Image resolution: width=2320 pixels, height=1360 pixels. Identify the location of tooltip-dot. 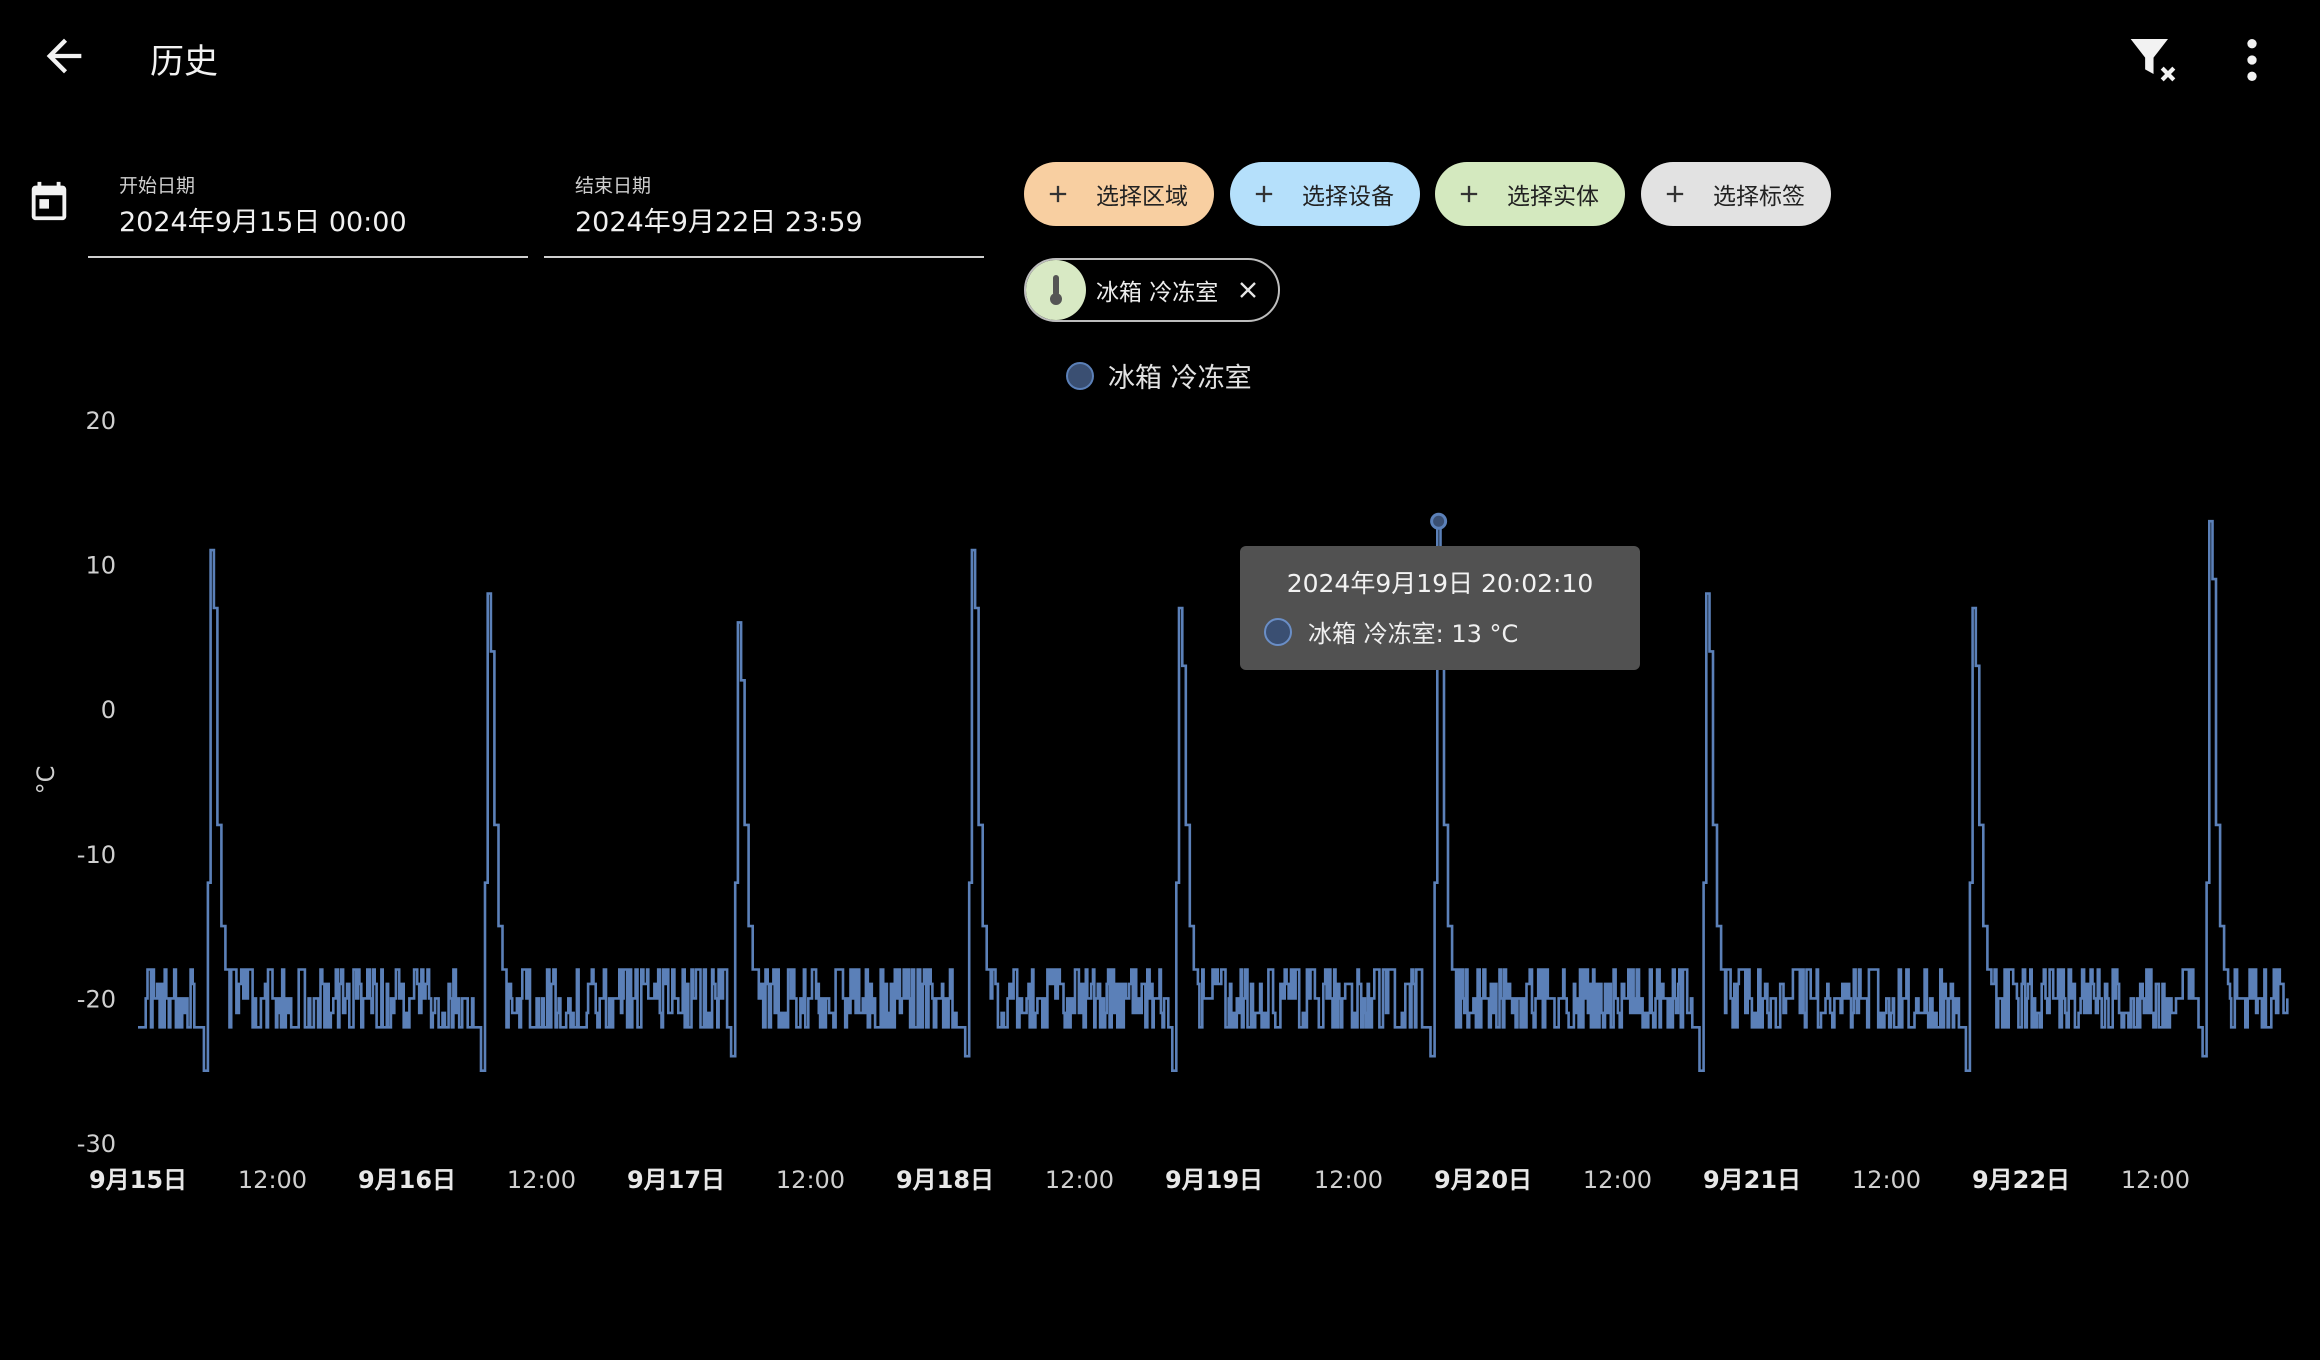
(1278, 631).